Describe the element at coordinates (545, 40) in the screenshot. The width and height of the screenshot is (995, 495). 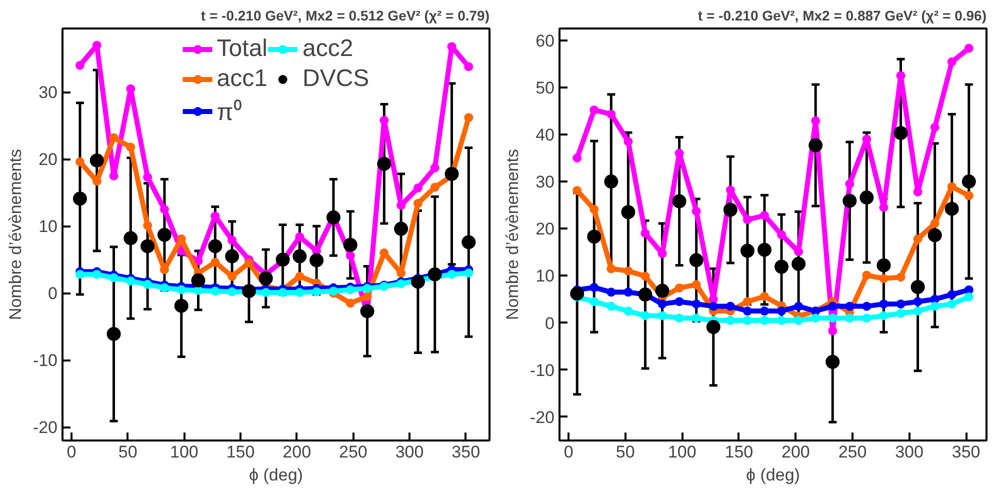
I see `y-tick-label: 60` at that location.